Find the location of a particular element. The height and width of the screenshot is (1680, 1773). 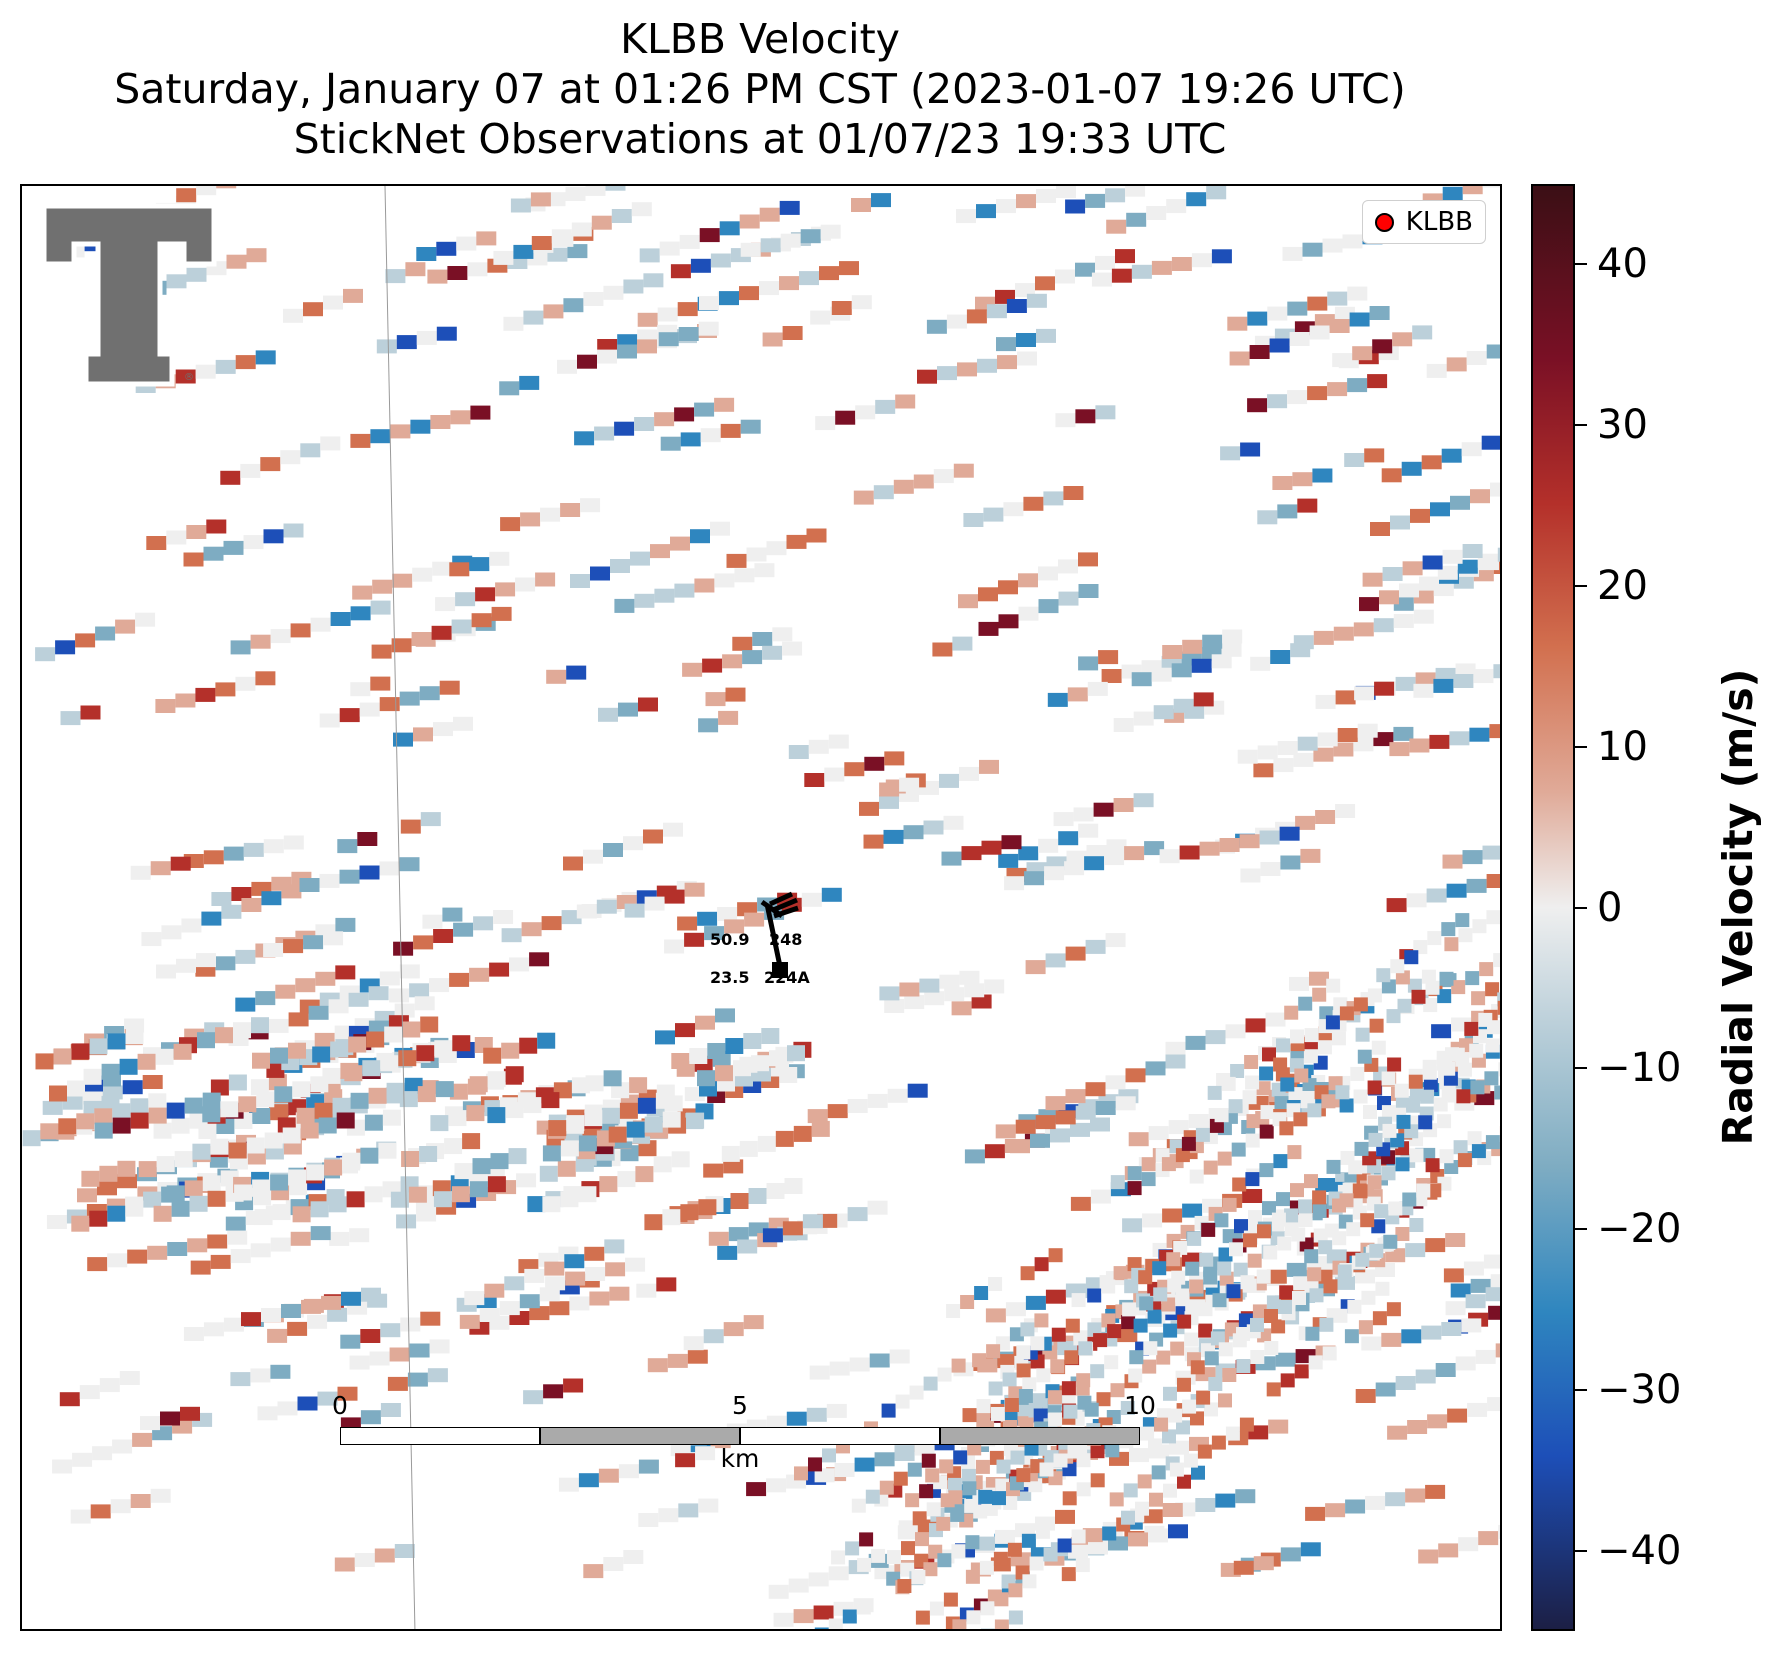

colorbar-tick is located at coordinates (1581, 746).